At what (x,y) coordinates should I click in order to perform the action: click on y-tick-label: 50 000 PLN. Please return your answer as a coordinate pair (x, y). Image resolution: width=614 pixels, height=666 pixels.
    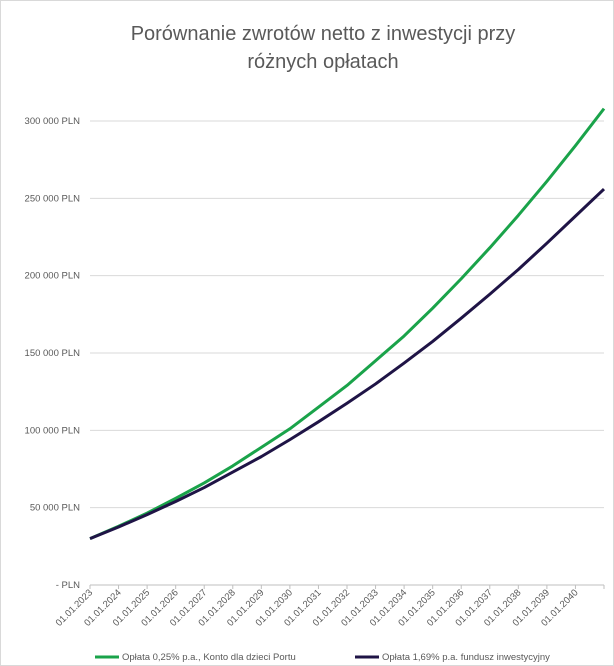
    Looking at the image, I should click on (55, 508).